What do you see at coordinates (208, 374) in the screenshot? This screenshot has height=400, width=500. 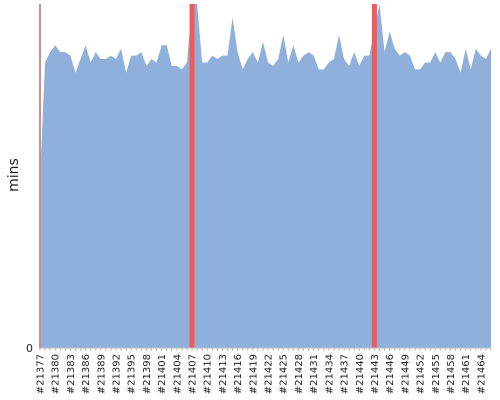 I see `x-tick-label: #21410` at bounding box center [208, 374].